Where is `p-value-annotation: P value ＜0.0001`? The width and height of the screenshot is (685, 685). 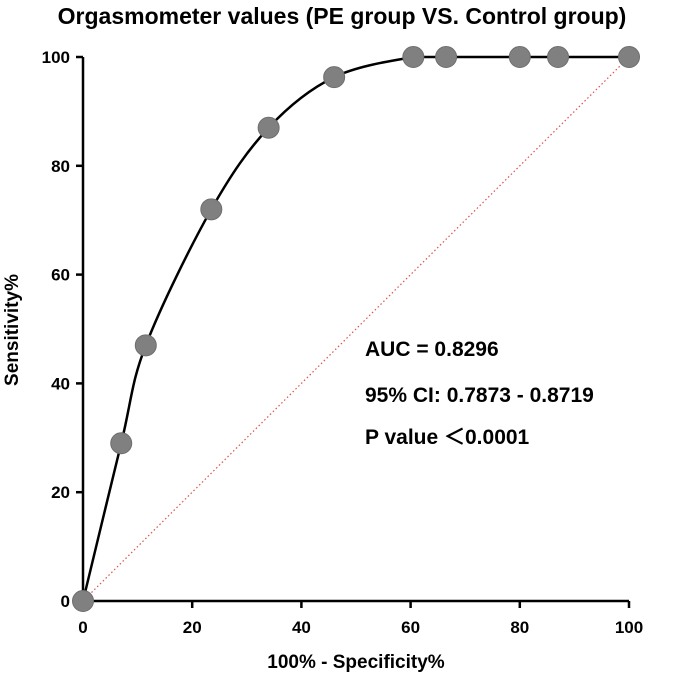
p-value-annotation: P value ＜0.0001 is located at coordinates (447, 437).